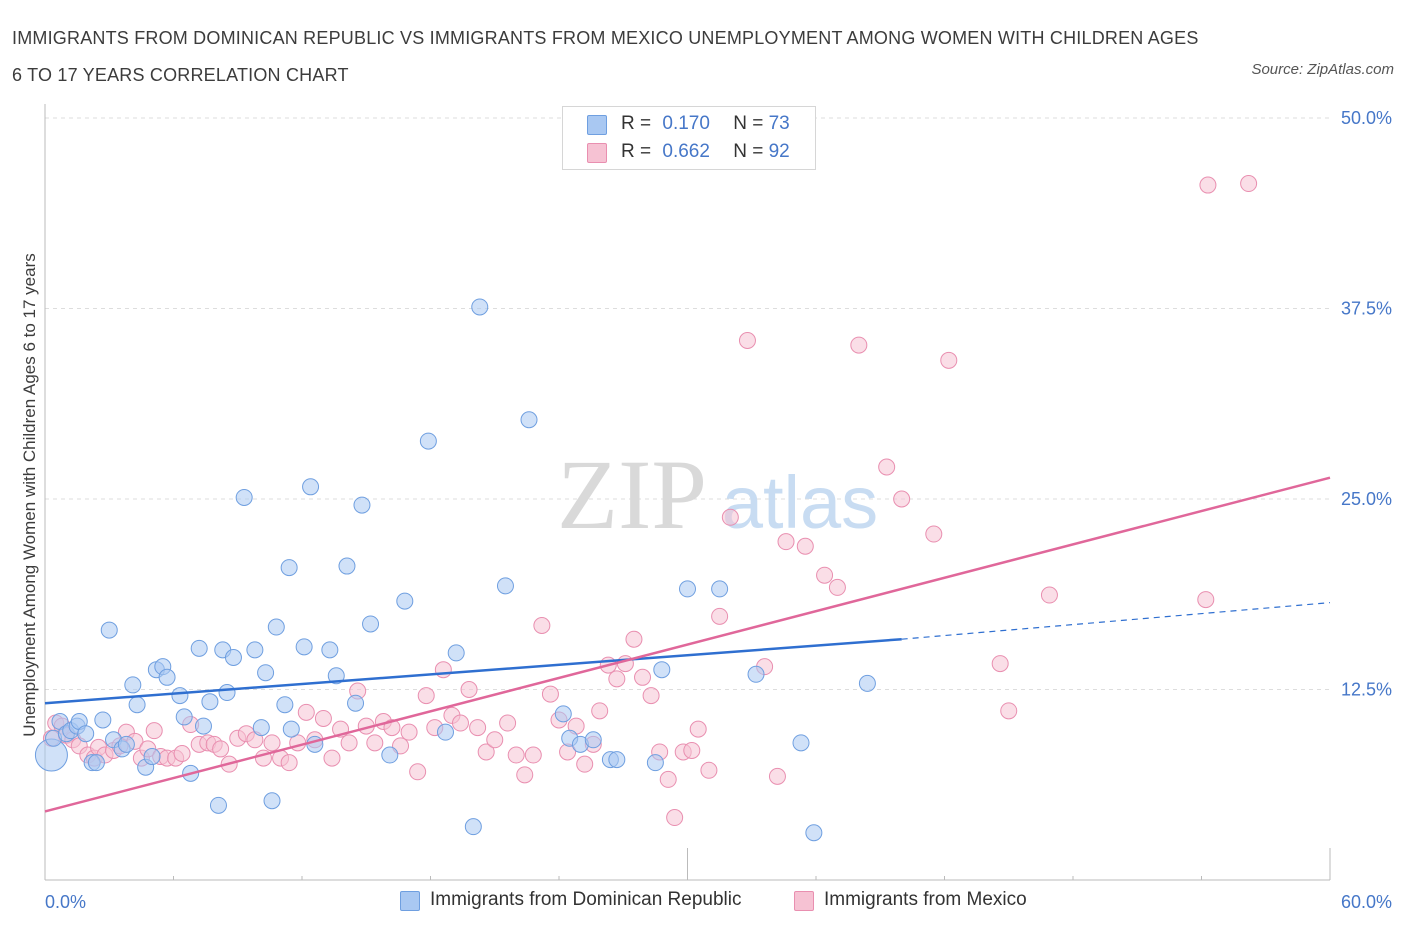  What do you see at coordinates (779, 123) in the screenshot?
I see `legend-n-value: 73` at bounding box center [779, 123].